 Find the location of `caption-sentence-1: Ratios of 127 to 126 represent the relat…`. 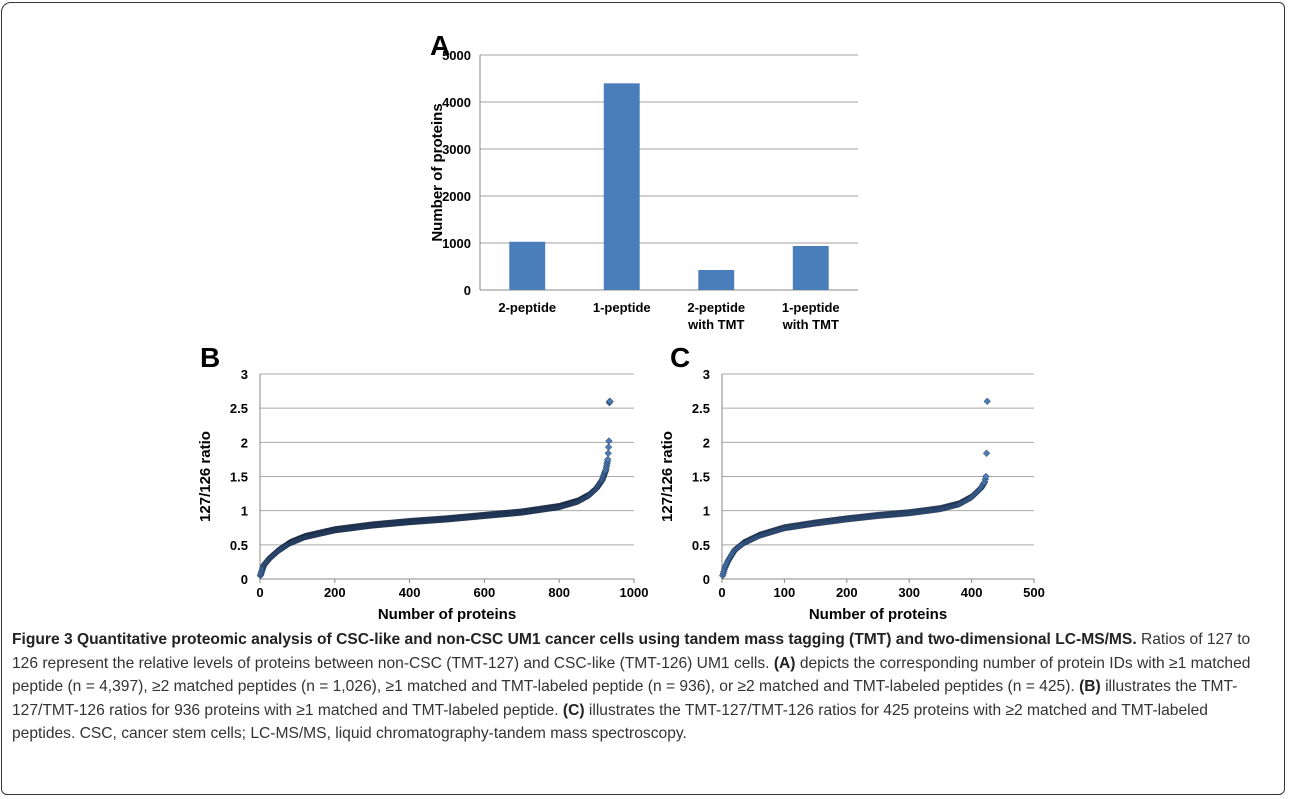

caption-sentence-1: Ratios of 127 to 126 represent the relat… is located at coordinates (631, 651).